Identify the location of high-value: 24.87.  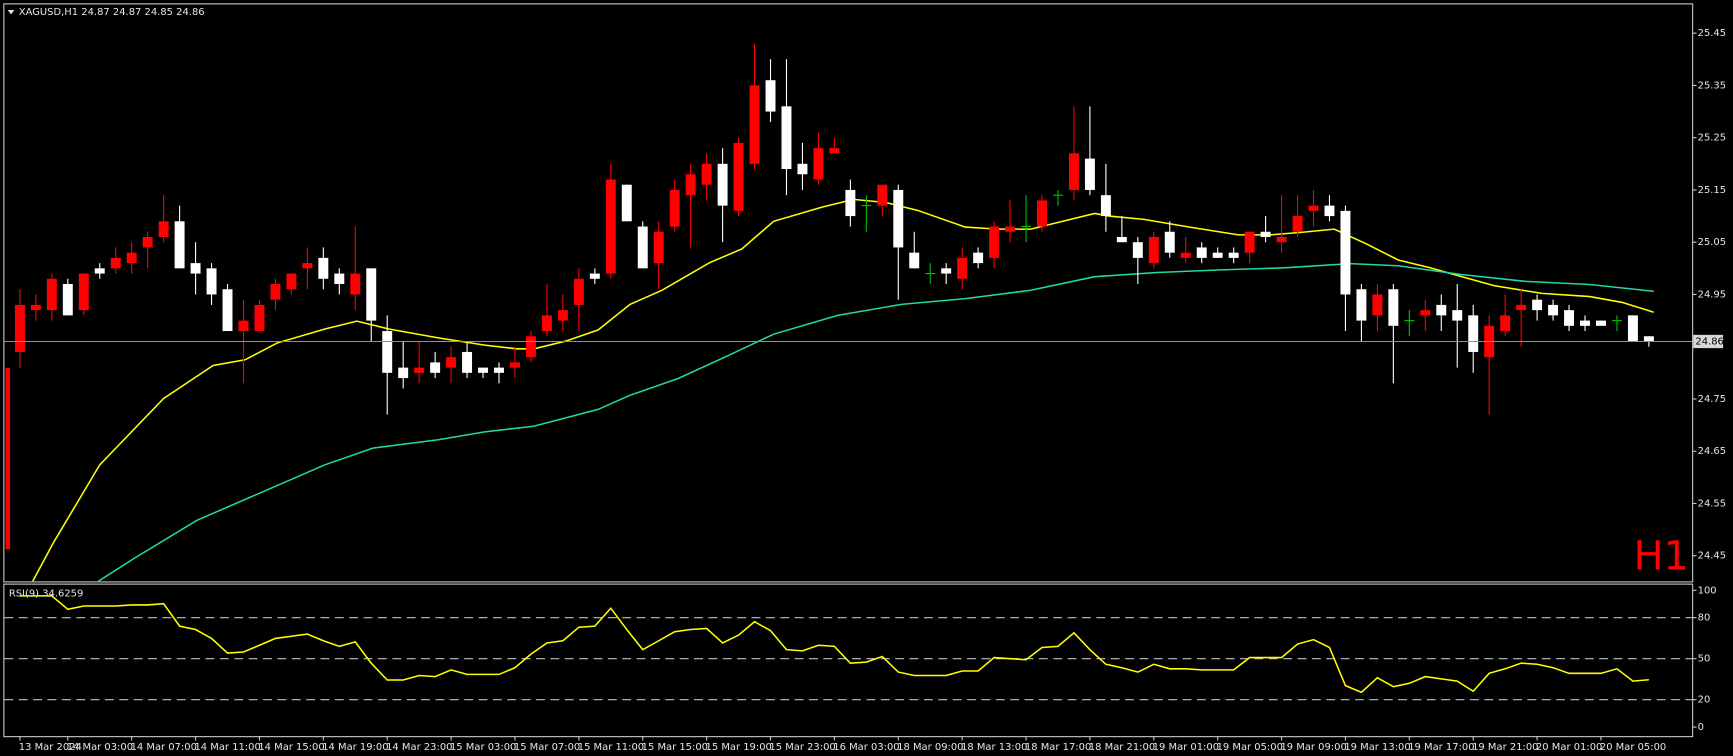
(127, 12).